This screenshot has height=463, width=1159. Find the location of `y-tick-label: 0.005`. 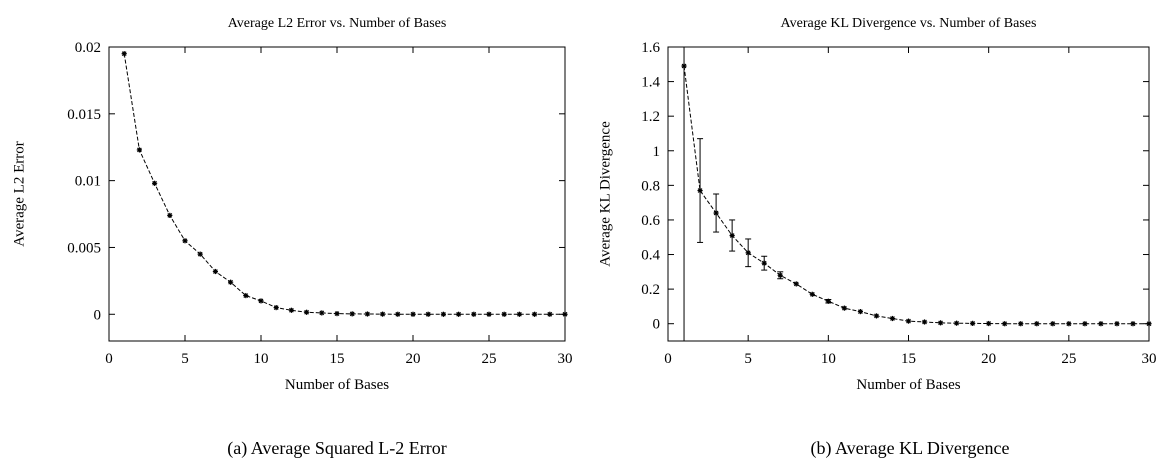

y-tick-label: 0.005 is located at coordinates (84, 248).